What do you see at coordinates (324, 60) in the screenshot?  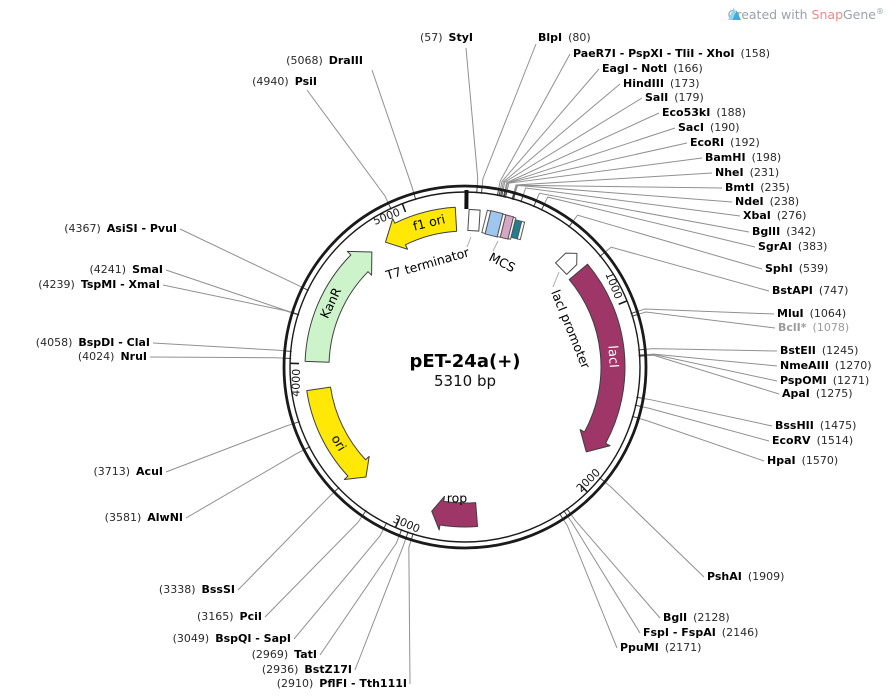 I see `site-label-DraIII: (5068) DraIII` at bounding box center [324, 60].